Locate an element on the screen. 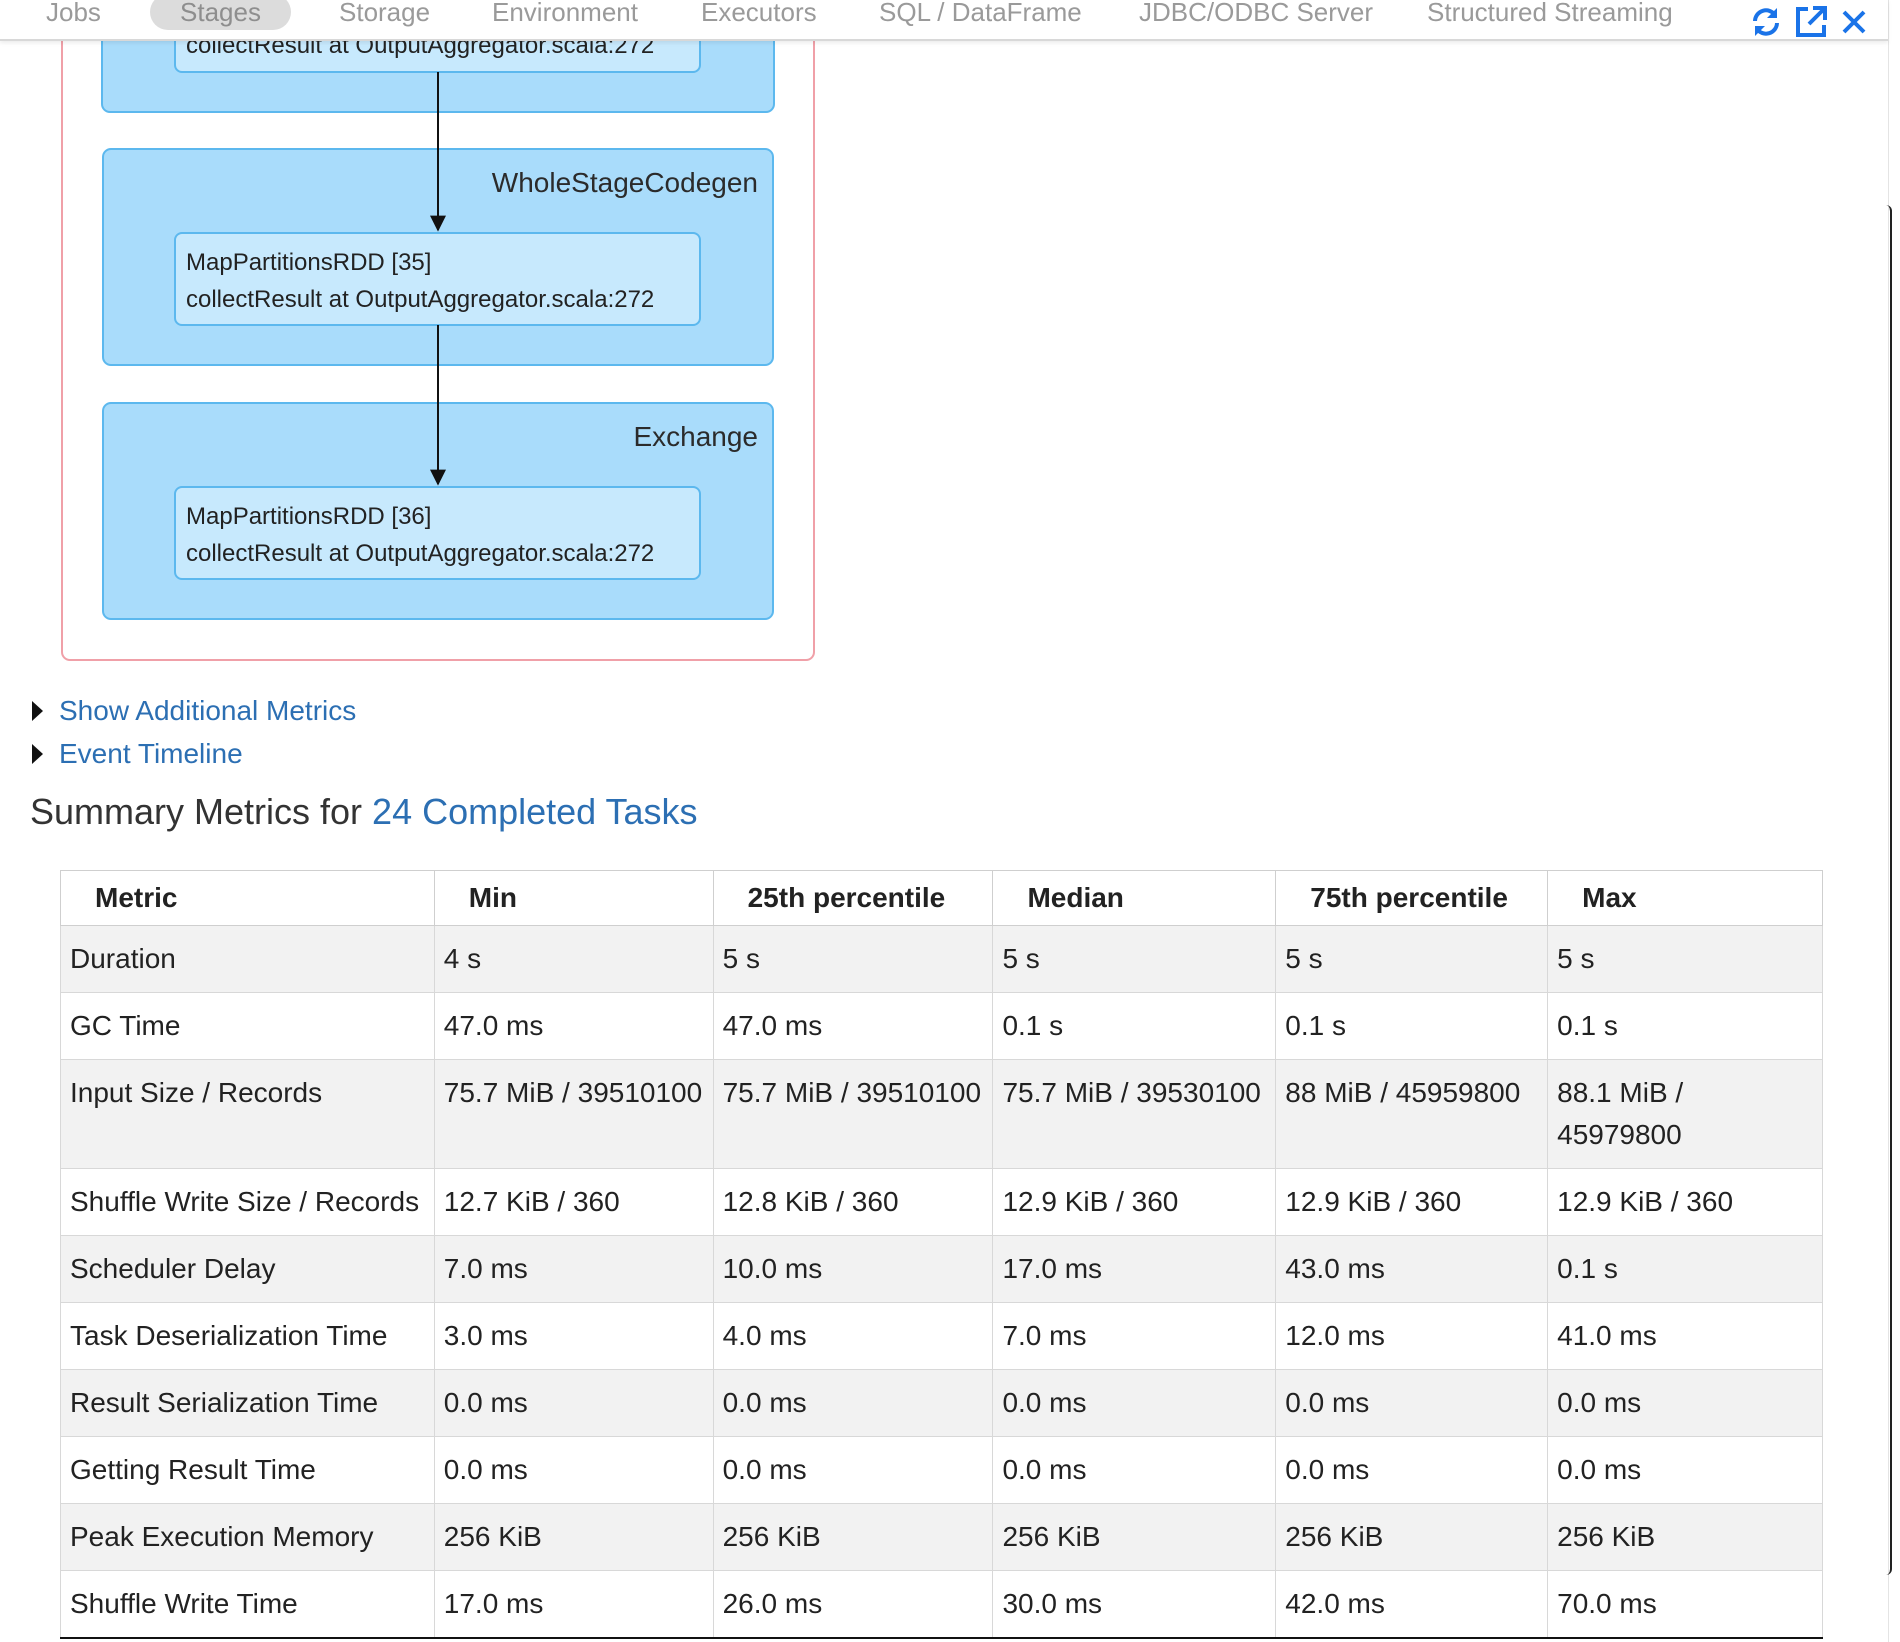  column-header-max: Max is located at coordinates (1685, 898).